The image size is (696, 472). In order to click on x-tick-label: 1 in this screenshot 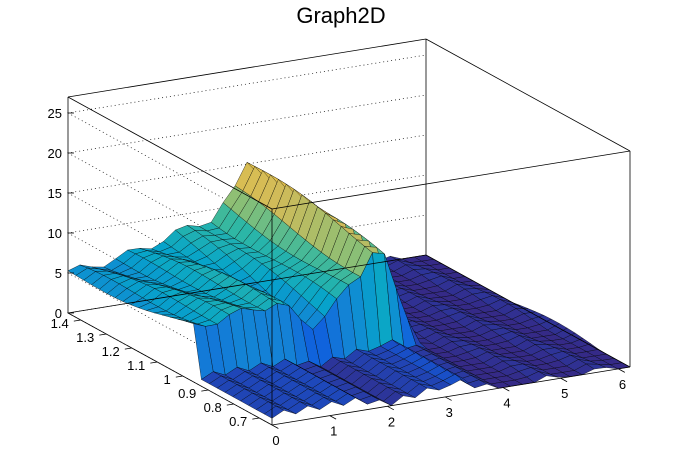, I will do `click(333, 431)`.